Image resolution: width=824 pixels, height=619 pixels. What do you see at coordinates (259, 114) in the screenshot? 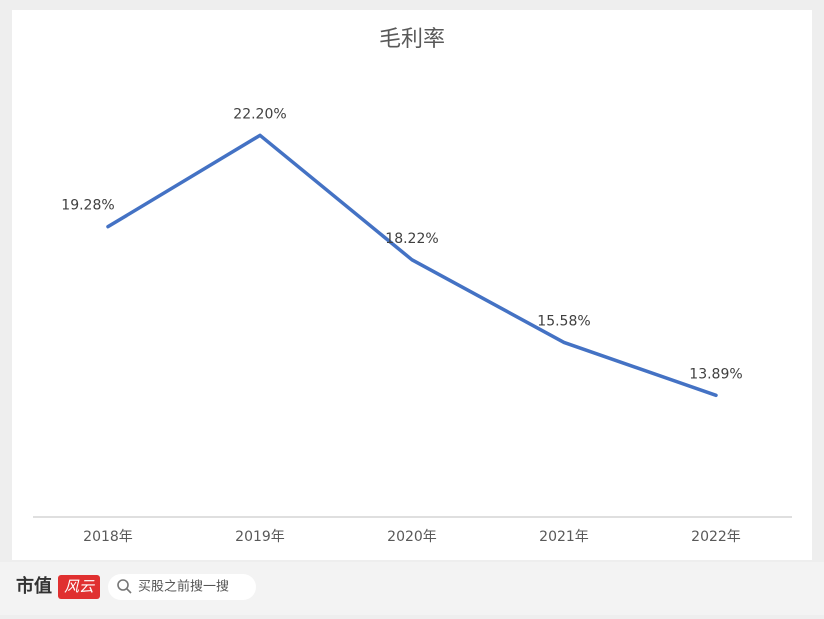
I see `data-label: 22.20%` at bounding box center [259, 114].